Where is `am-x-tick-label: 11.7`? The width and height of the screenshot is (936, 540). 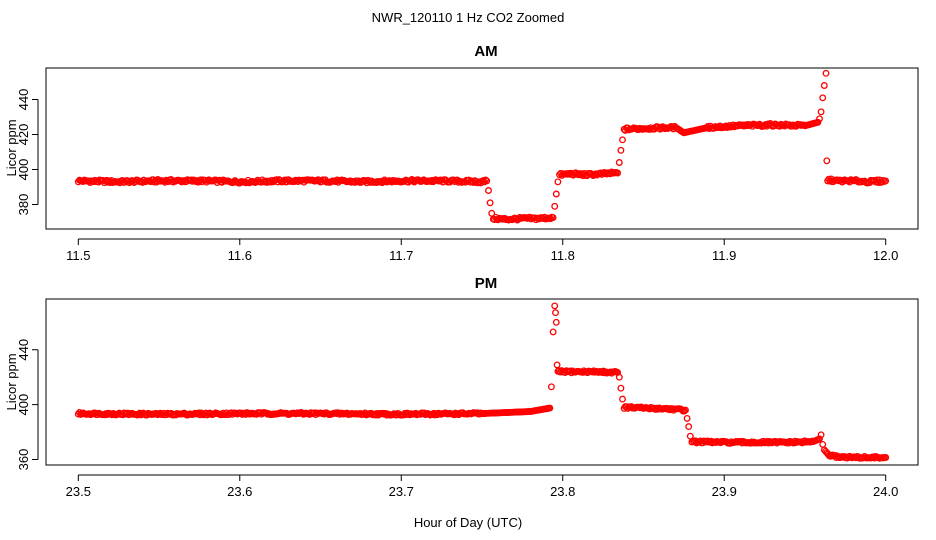
am-x-tick-label: 11.7 is located at coordinates (401, 255).